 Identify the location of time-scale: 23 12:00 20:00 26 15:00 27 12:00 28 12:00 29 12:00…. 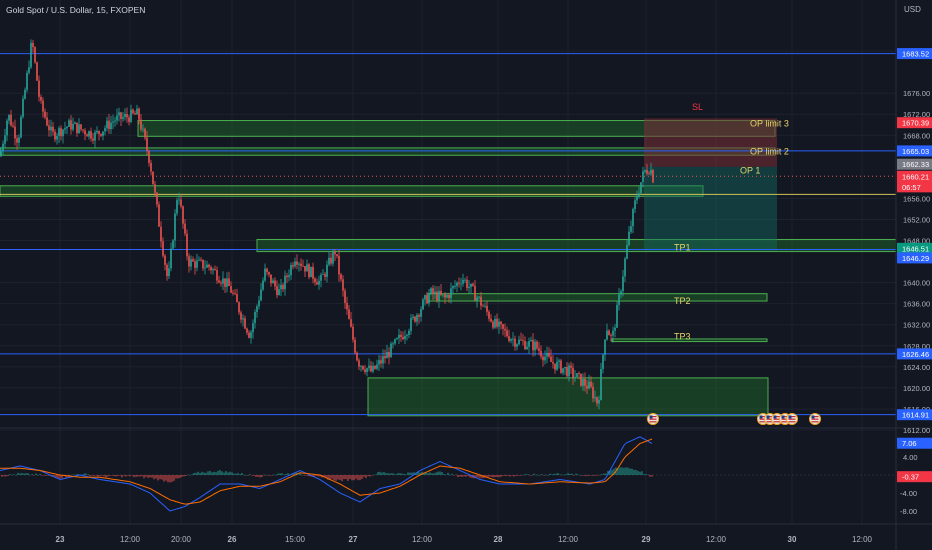
(464, 539).